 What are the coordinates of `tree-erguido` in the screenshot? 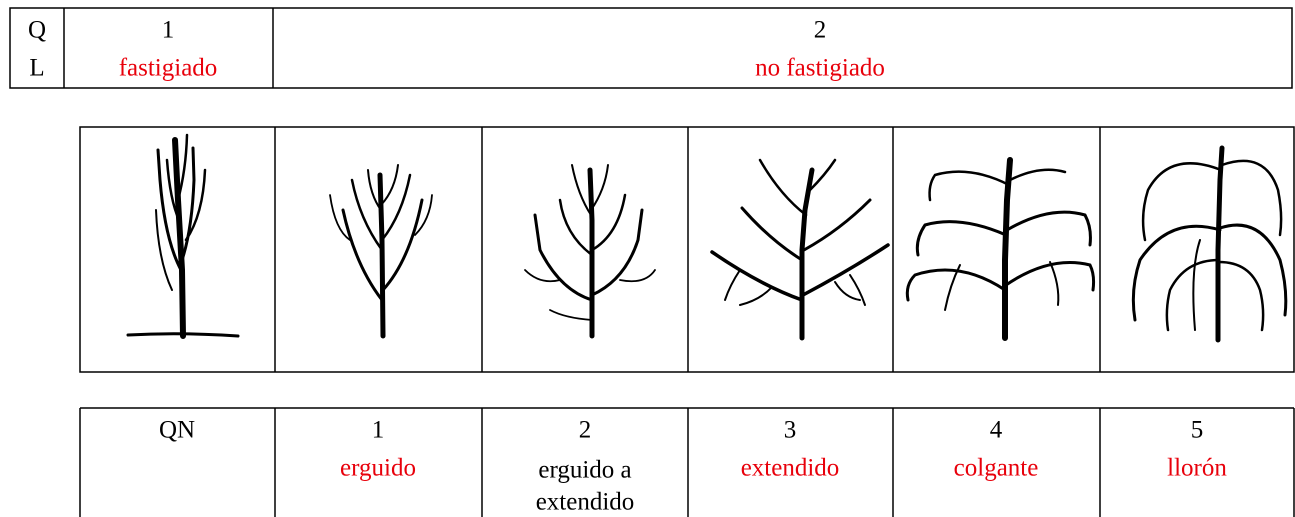 It's located at (381, 251).